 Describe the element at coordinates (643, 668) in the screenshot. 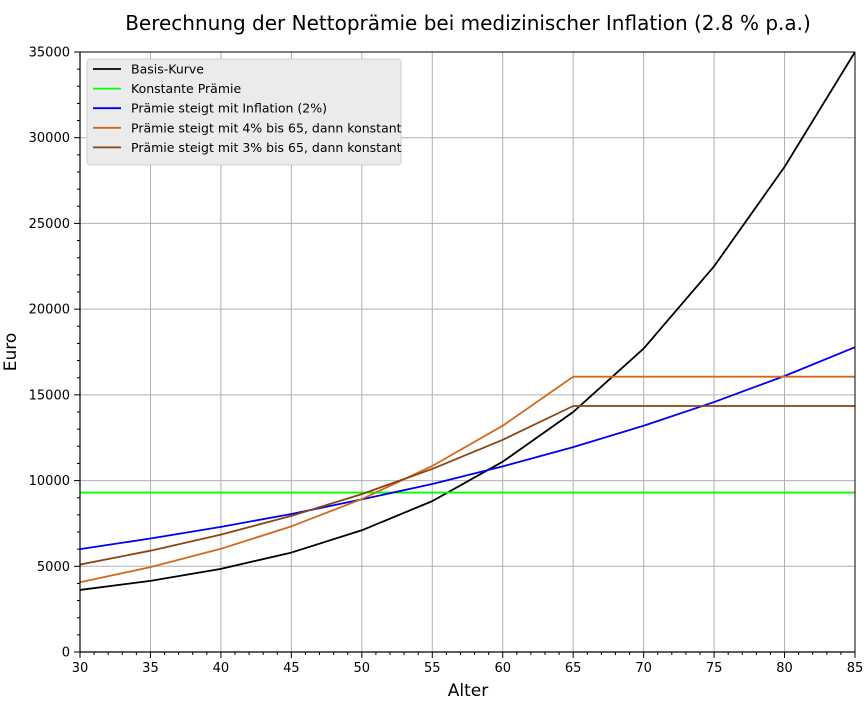

I see `x-tick-label: 70` at that location.